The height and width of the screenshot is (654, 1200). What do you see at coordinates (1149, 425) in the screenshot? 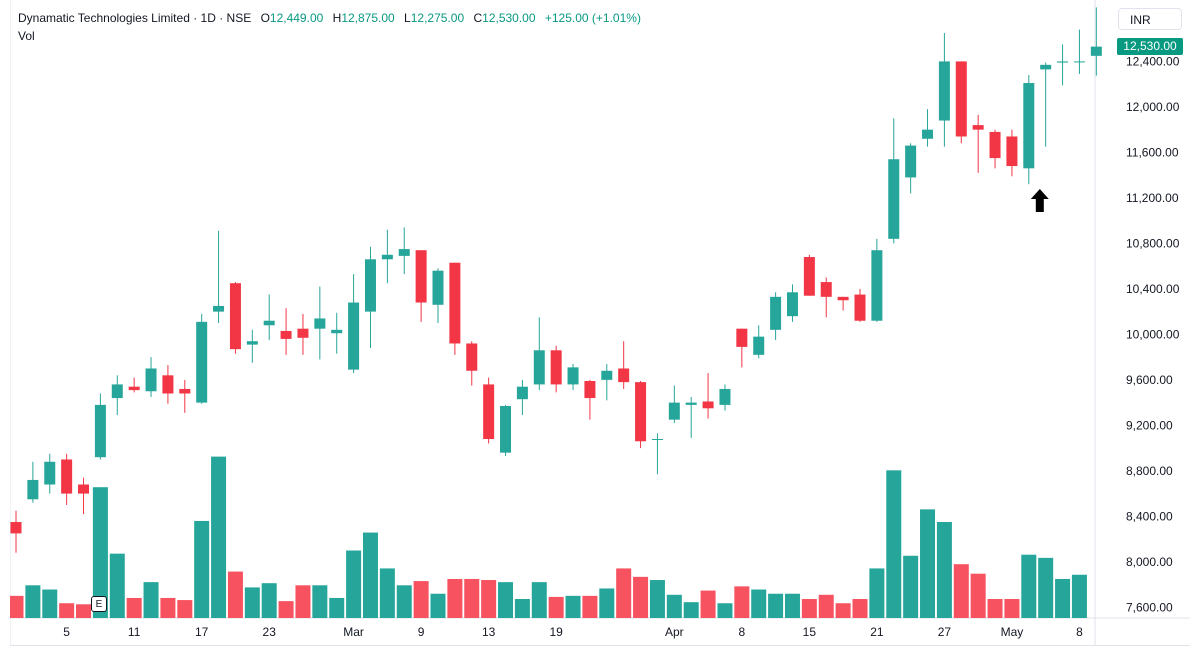
I see `price-tick-label: 9,200.00` at bounding box center [1149, 425].